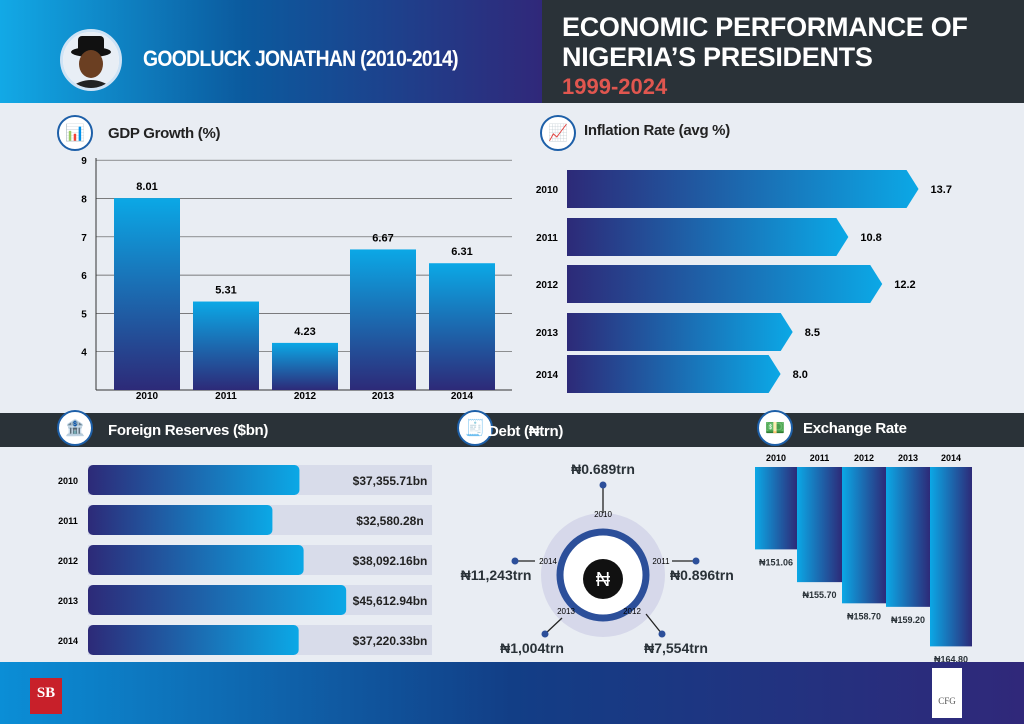 The height and width of the screenshot is (724, 1024). I want to click on debt-value-label: ₦0.689trn, so click(603, 469).